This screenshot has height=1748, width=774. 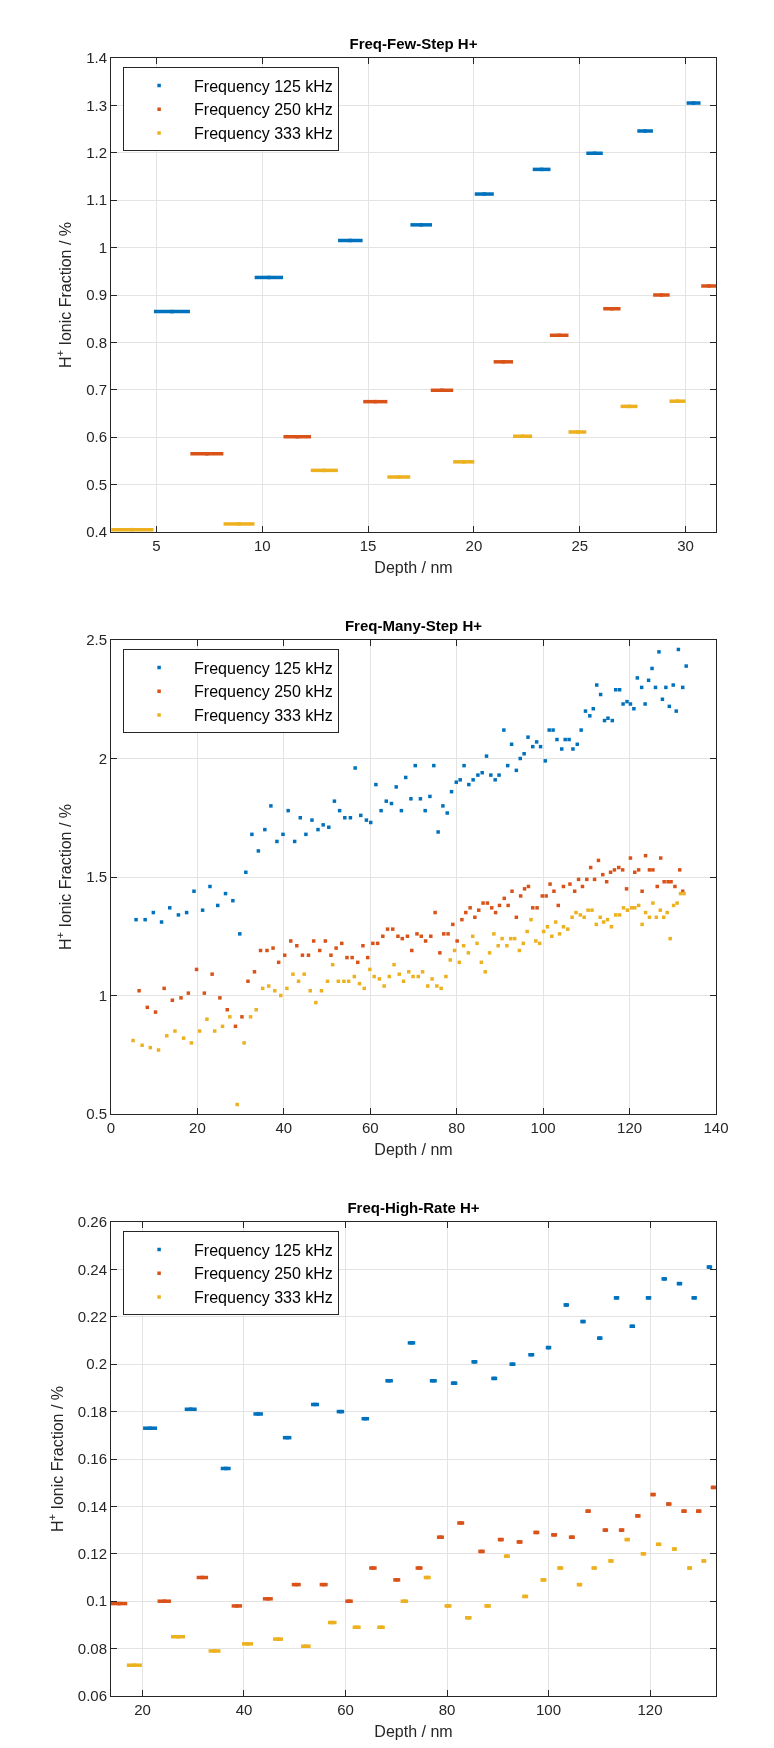 What do you see at coordinates (96, 153) in the screenshot?
I see `y-tick-label: 1.2` at bounding box center [96, 153].